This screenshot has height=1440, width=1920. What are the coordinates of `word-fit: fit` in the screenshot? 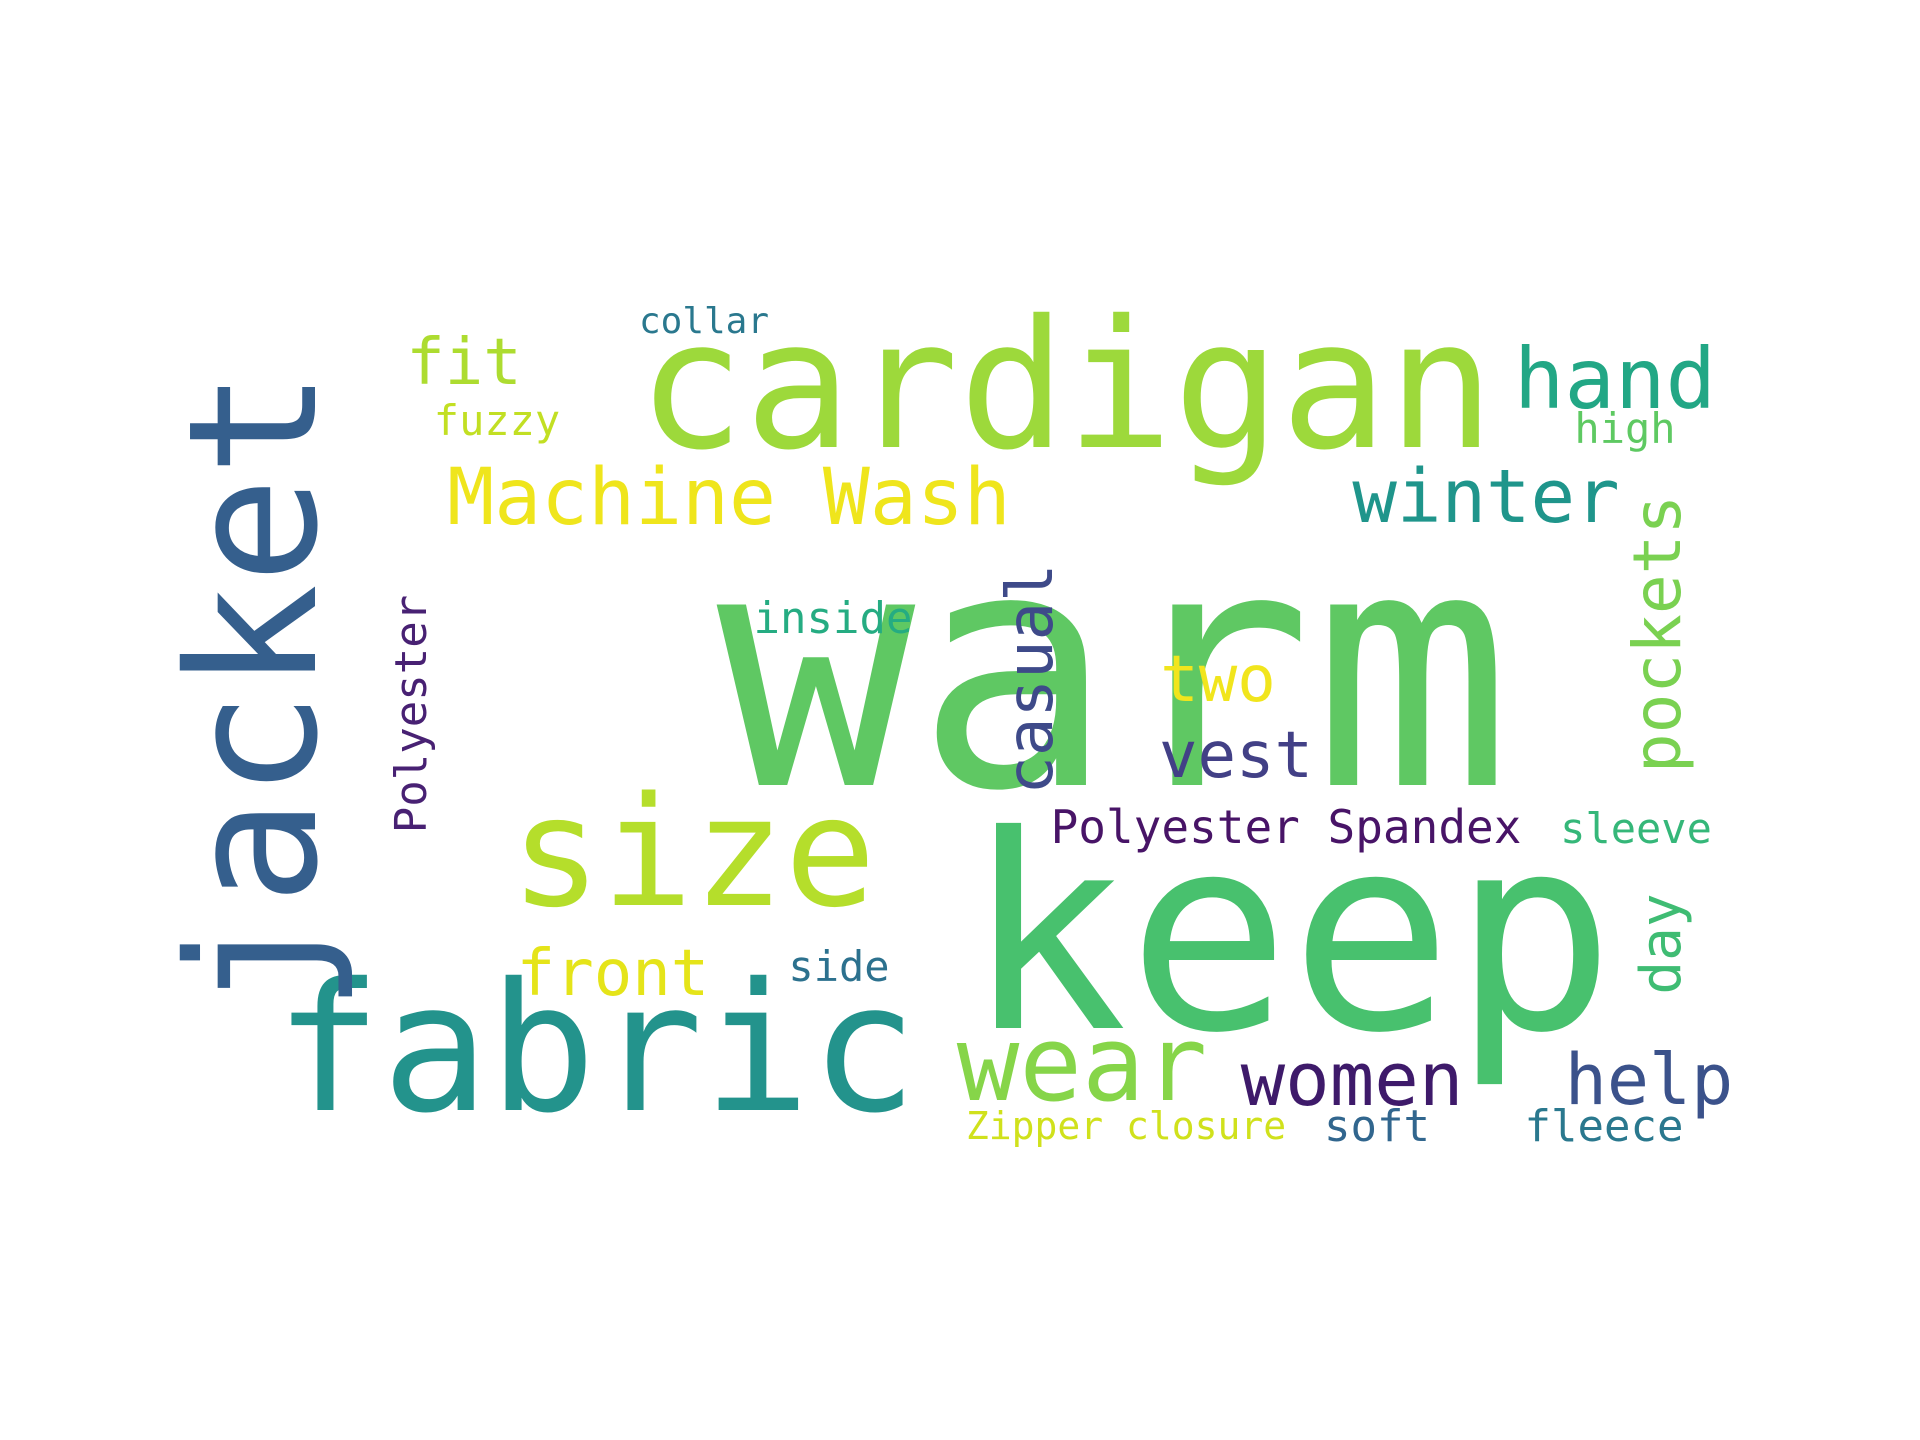 It's located at (464, 363).